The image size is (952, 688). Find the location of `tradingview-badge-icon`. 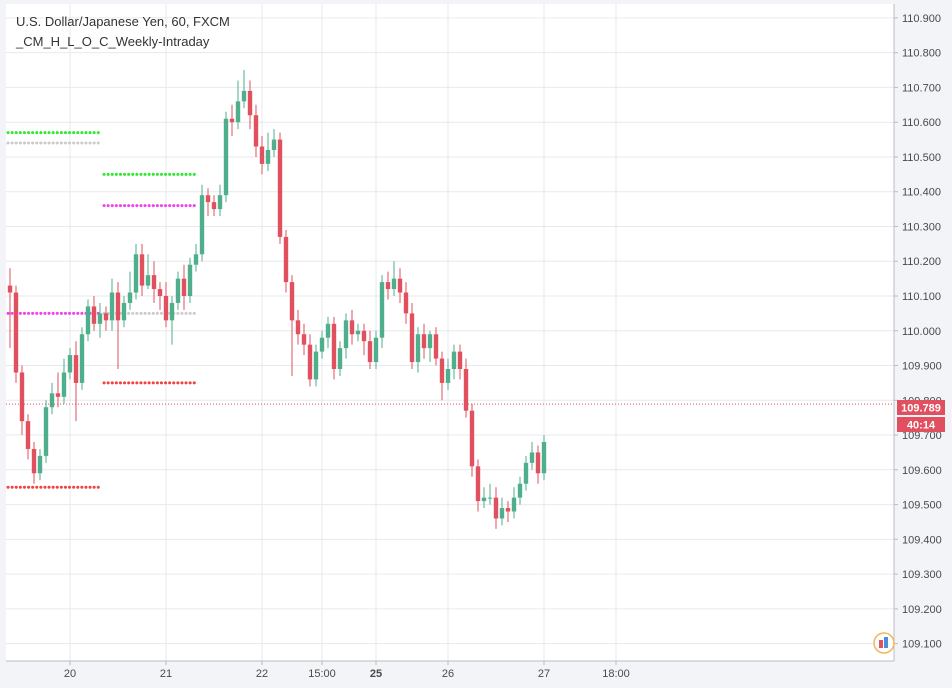

tradingview-badge-icon is located at coordinates (884, 643).